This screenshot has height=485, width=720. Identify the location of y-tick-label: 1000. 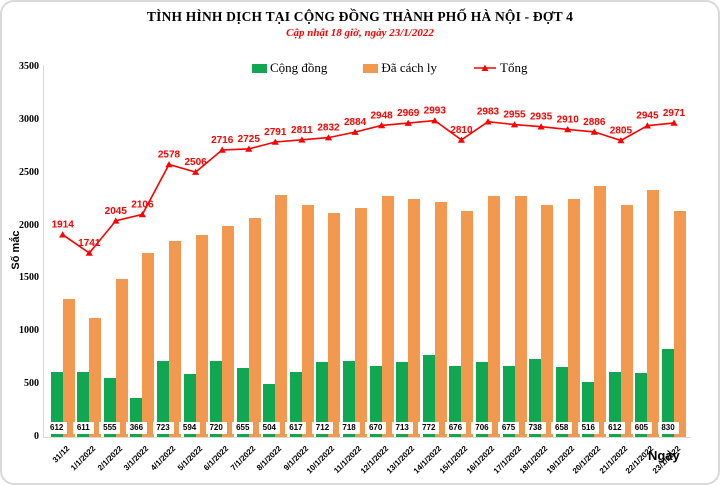
(29, 331).